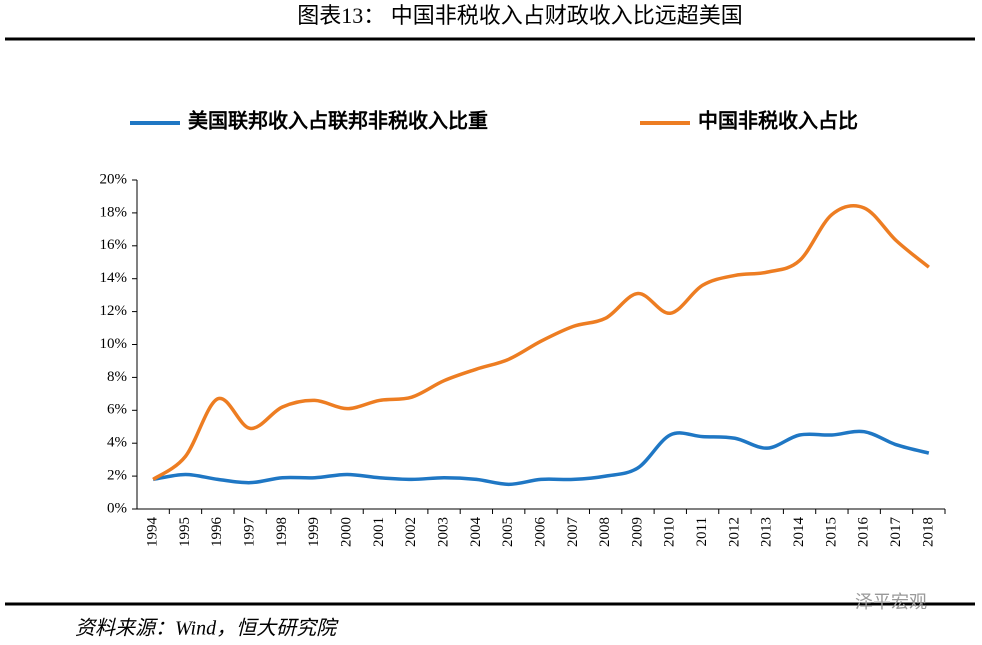 This screenshot has width=982, height=645. Describe the element at coordinates (185, 532) in the screenshot. I see `x-tick-label: 1995` at that location.